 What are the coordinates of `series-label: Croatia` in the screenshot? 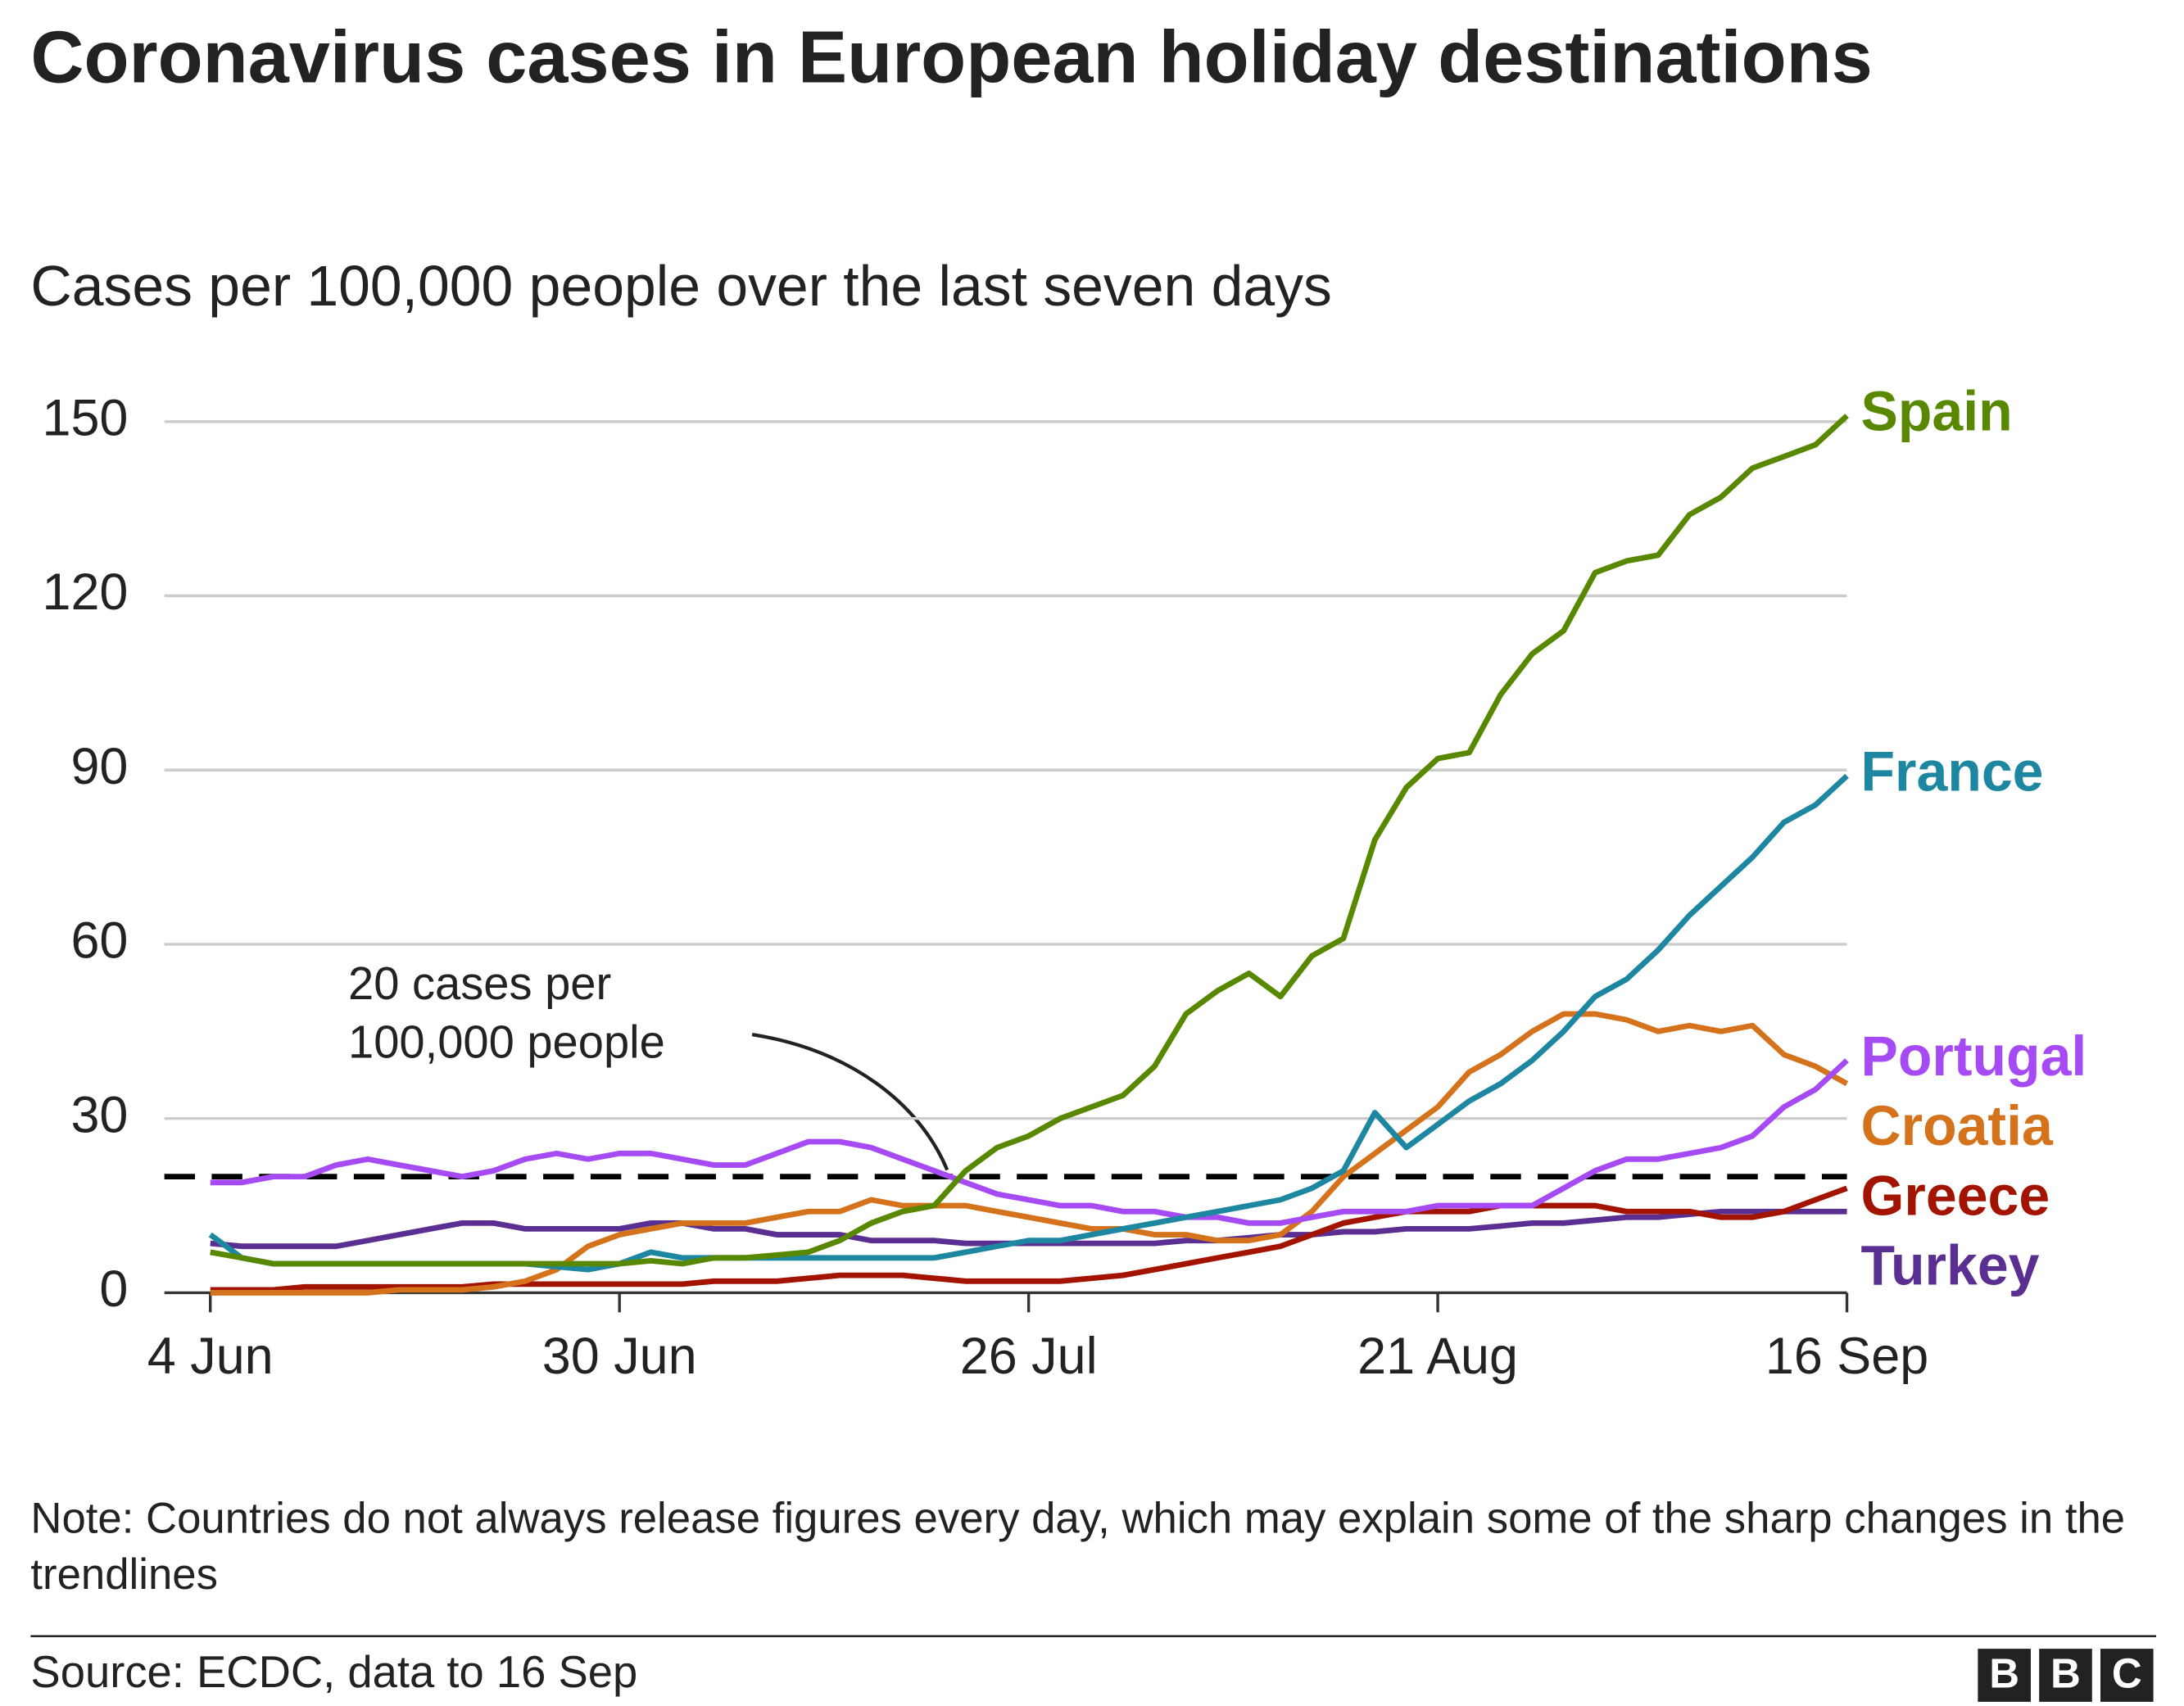 It's located at (1958, 1126).